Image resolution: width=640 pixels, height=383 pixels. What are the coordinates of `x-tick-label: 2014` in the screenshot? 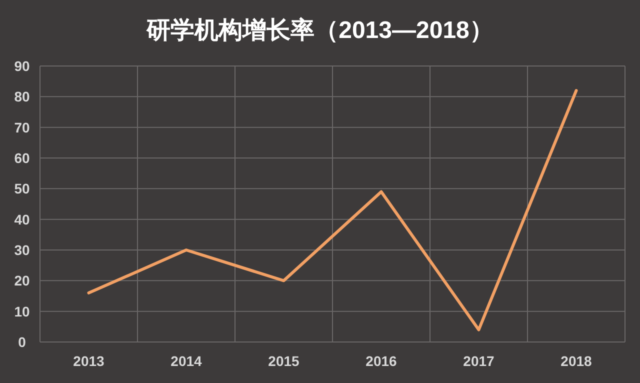 It's located at (186, 361).